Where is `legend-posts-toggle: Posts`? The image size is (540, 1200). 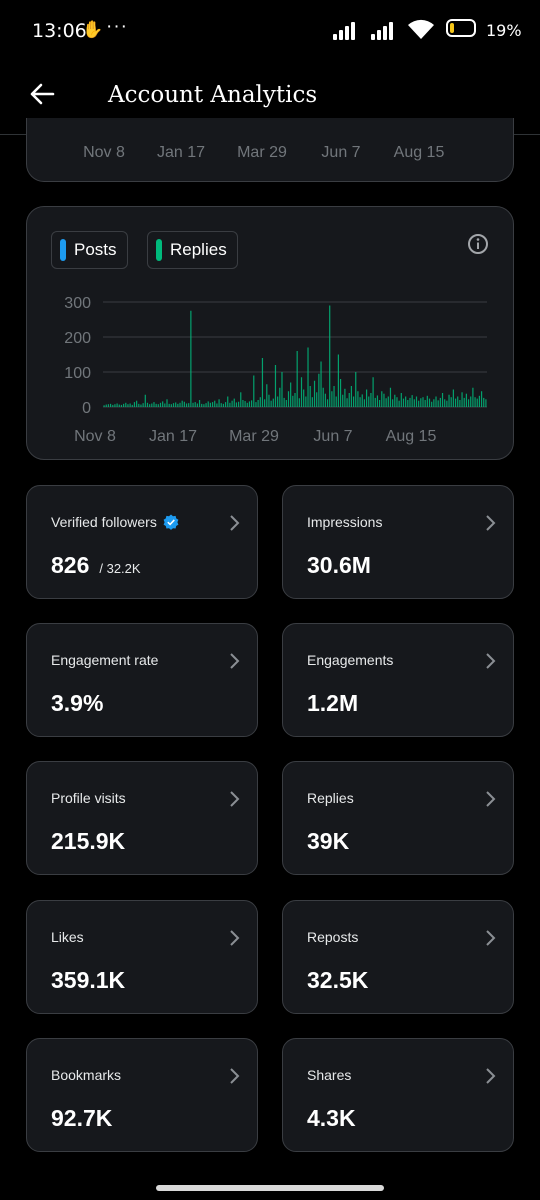 legend-posts-toggle: Posts is located at coordinates (89, 250).